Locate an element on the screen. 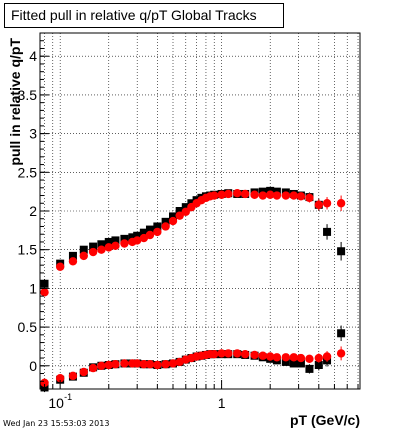  y-tick-label: 2 is located at coordinates (33, 211).